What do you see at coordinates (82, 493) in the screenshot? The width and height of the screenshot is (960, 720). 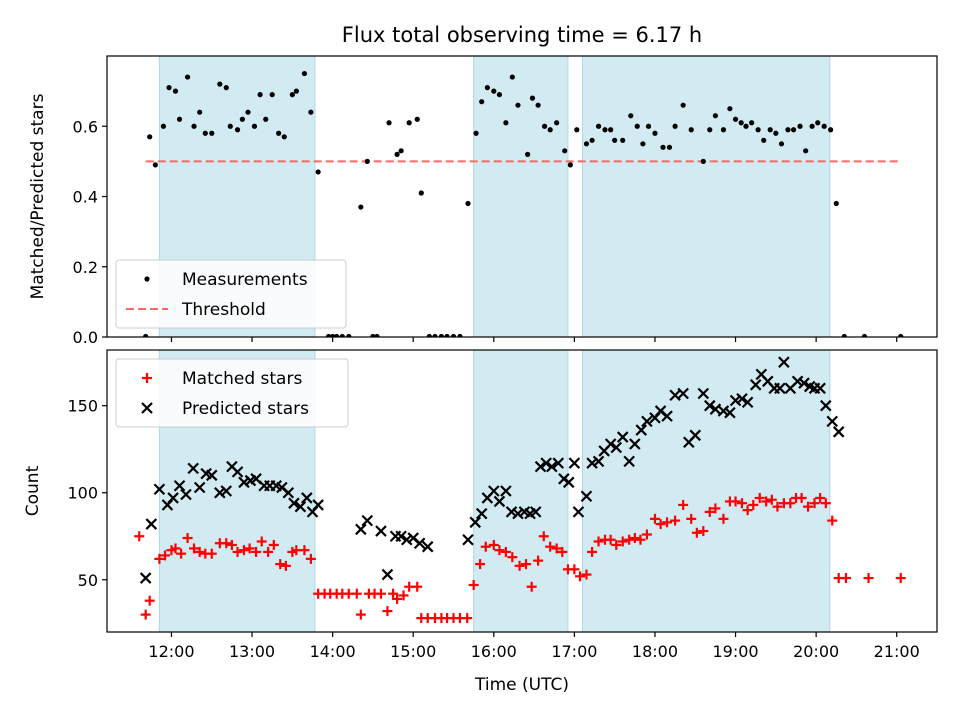 I see `y-tick-label: 100` at bounding box center [82, 493].